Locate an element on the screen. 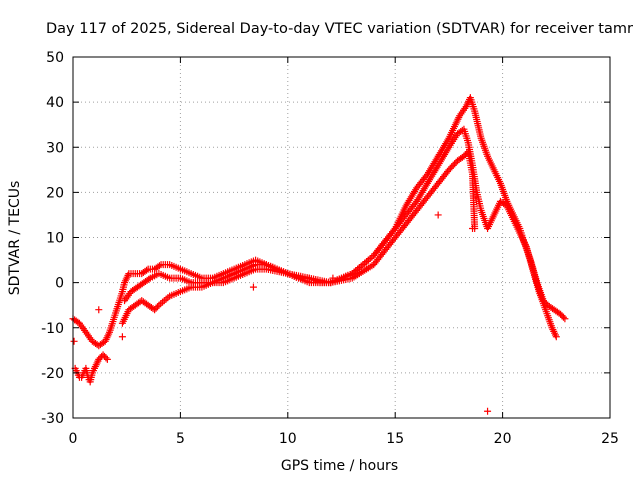  x-tick-label: 20 is located at coordinates (503, 439).